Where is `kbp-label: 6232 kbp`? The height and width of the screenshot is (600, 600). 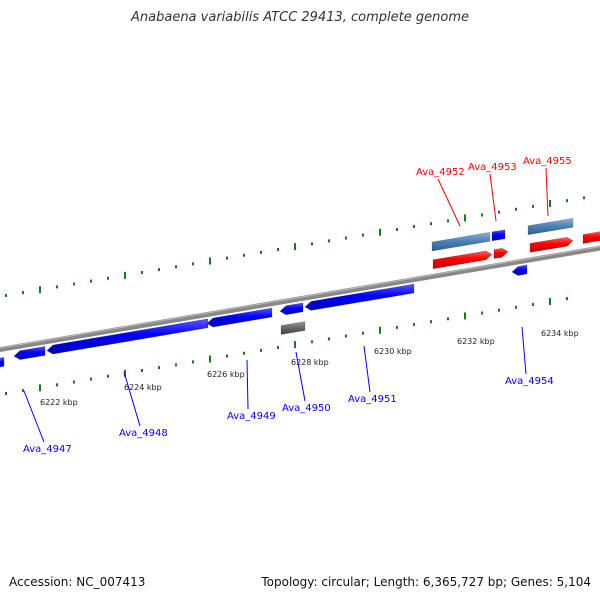
kbp-label: 6232 kbp is located at coordinates (476, 341).